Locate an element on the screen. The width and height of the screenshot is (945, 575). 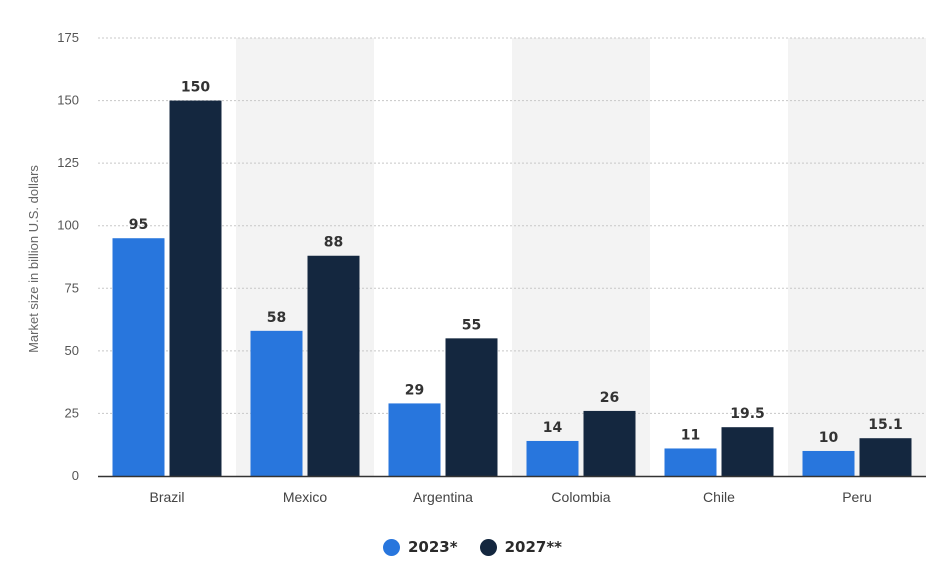
x-tick-label: Colombia is located at coordinates (580, 497).